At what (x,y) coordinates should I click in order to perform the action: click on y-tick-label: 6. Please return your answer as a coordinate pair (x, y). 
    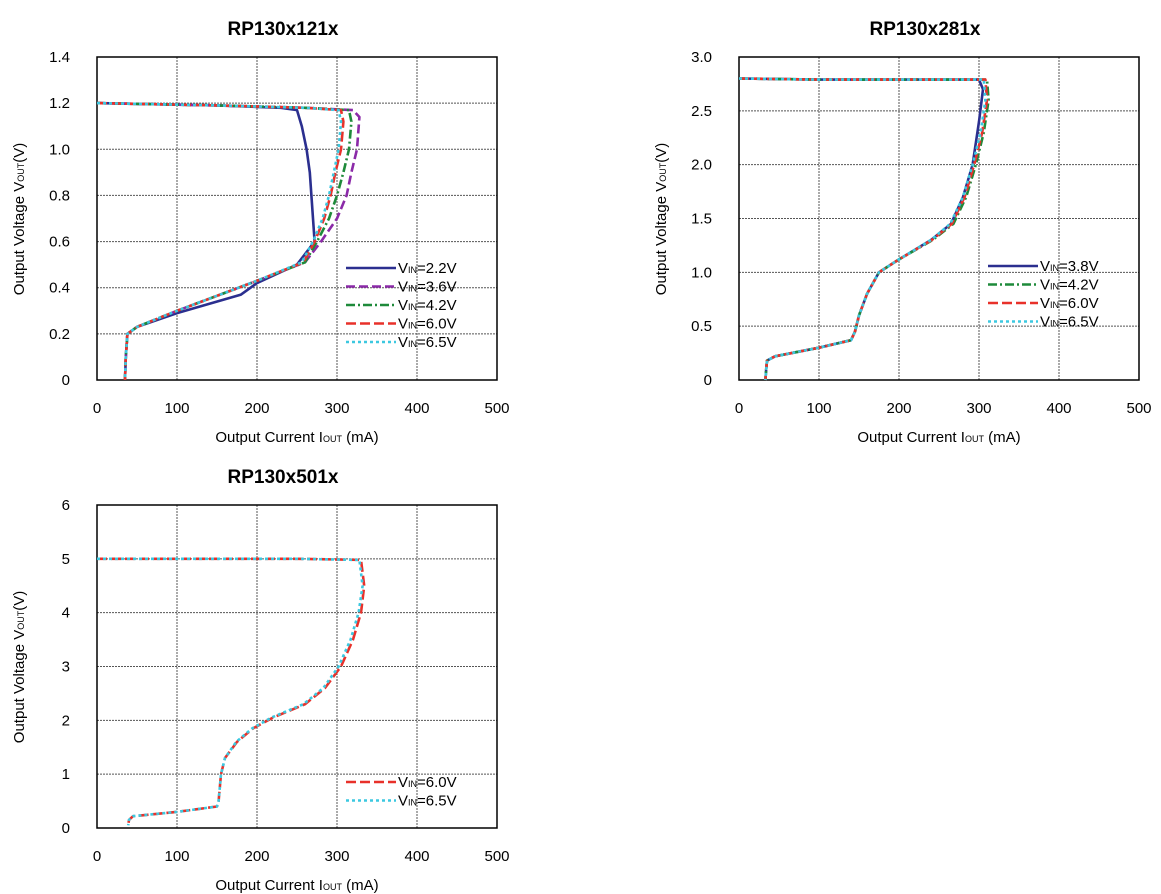
    Looking at the image, I should click on (66, 505).